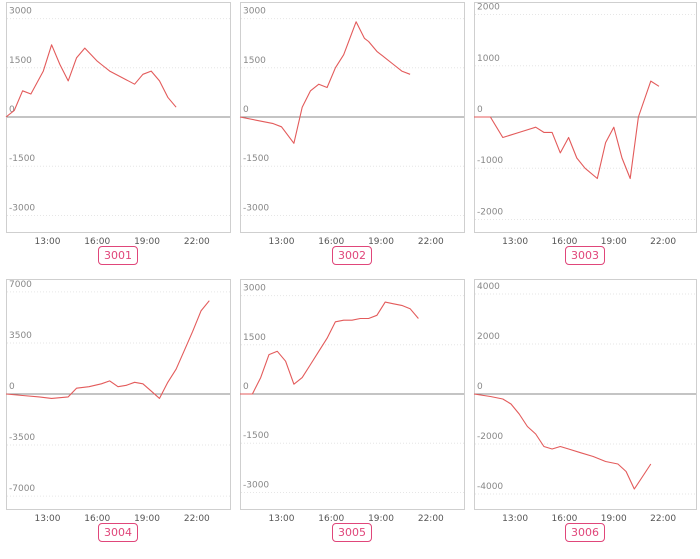  What do you see at coordinates (352, 255) in the screenshot?
I see `chart-label-3002: 3002` at bounding box center [352, 255].